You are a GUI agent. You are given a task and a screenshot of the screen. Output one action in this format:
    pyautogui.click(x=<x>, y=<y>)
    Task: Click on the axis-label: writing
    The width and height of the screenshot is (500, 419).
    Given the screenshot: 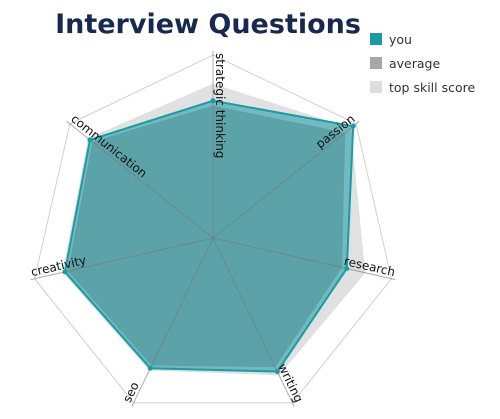 What is the action you would take?
    pyautogui.click(x=290, y=382)
    